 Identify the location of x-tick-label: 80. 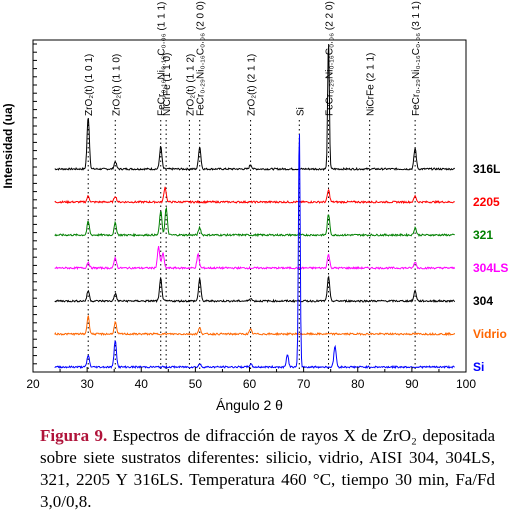
(358, 384).